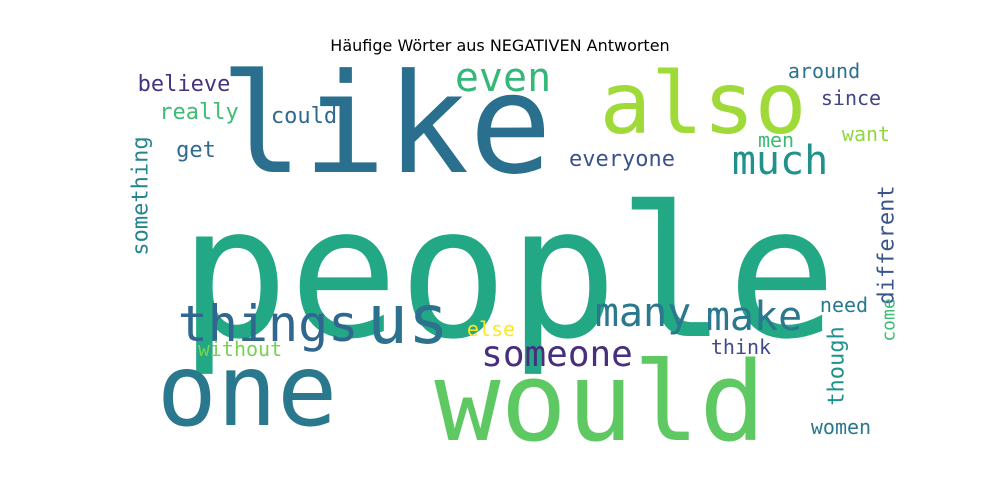 The width and height of the screenshot is (1000, 500). Describe the element at coordinates (141, 195) in the screenshot. I see `word-something: something` at that location.